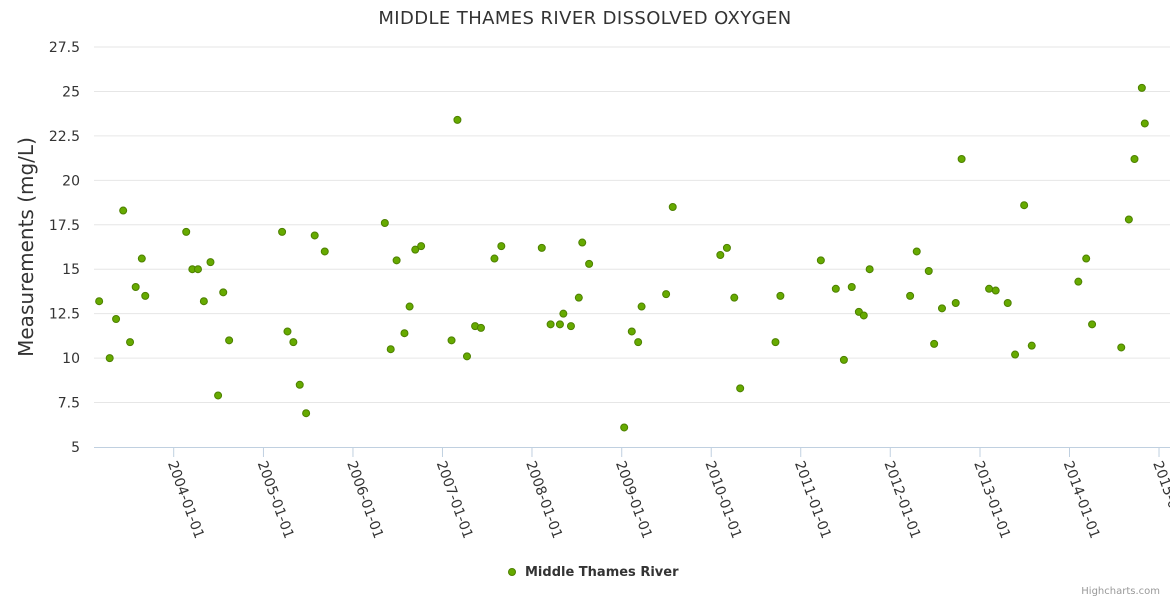 This screenshot has height=600, width=1170. What do you see at coordinates (69, 404) in the screenshot?
I see `y-tick-label: 7.5` at bounding box center [69, 404].